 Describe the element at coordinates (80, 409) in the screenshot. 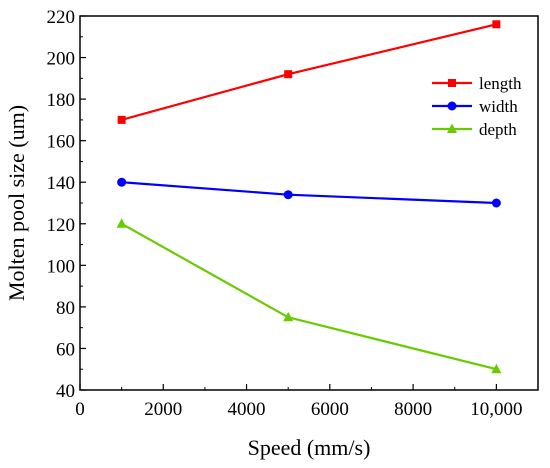

I see `x-tick-label: 0` at that location.